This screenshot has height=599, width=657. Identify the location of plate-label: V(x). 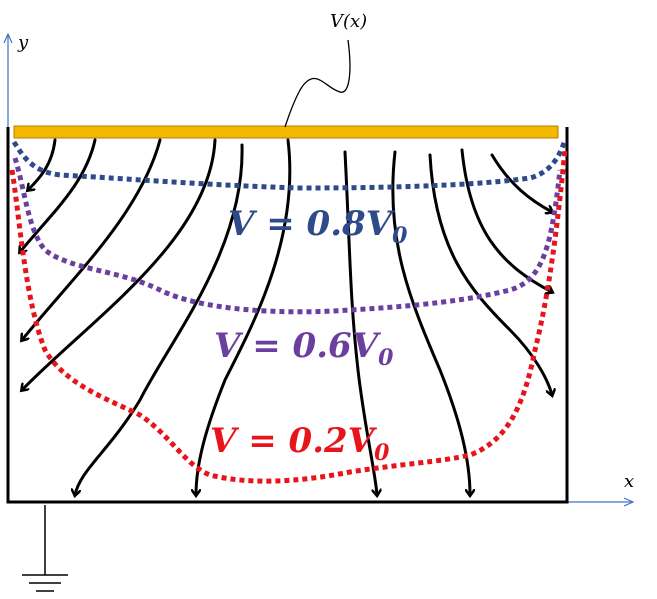
(348, 21).